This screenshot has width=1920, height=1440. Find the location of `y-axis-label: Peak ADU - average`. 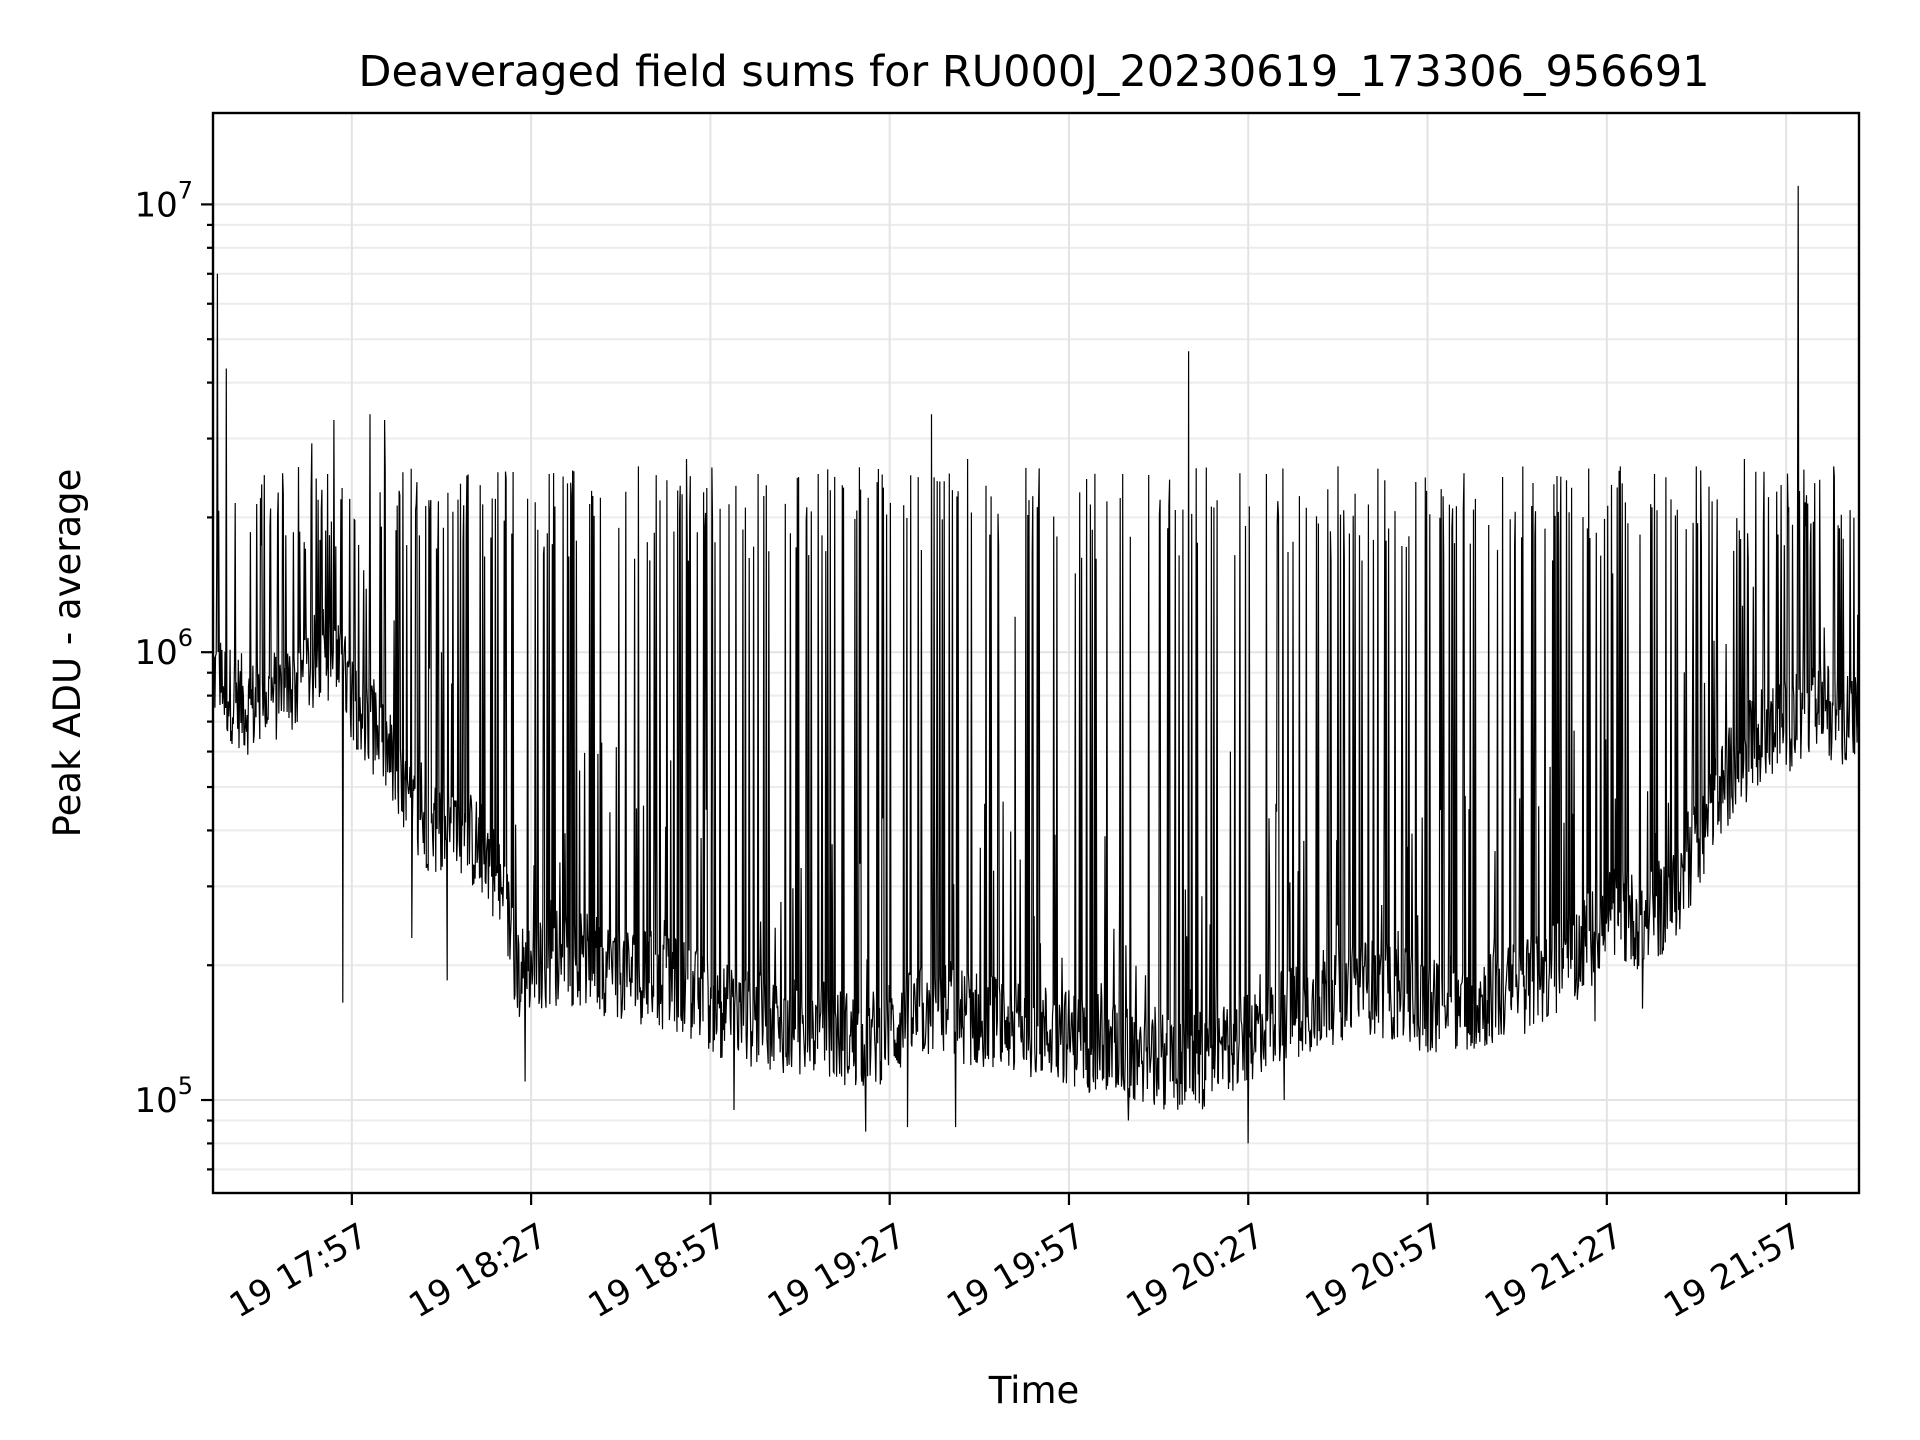

y-axis-label: Peak ADU - average is located at coordinates (67, 653).